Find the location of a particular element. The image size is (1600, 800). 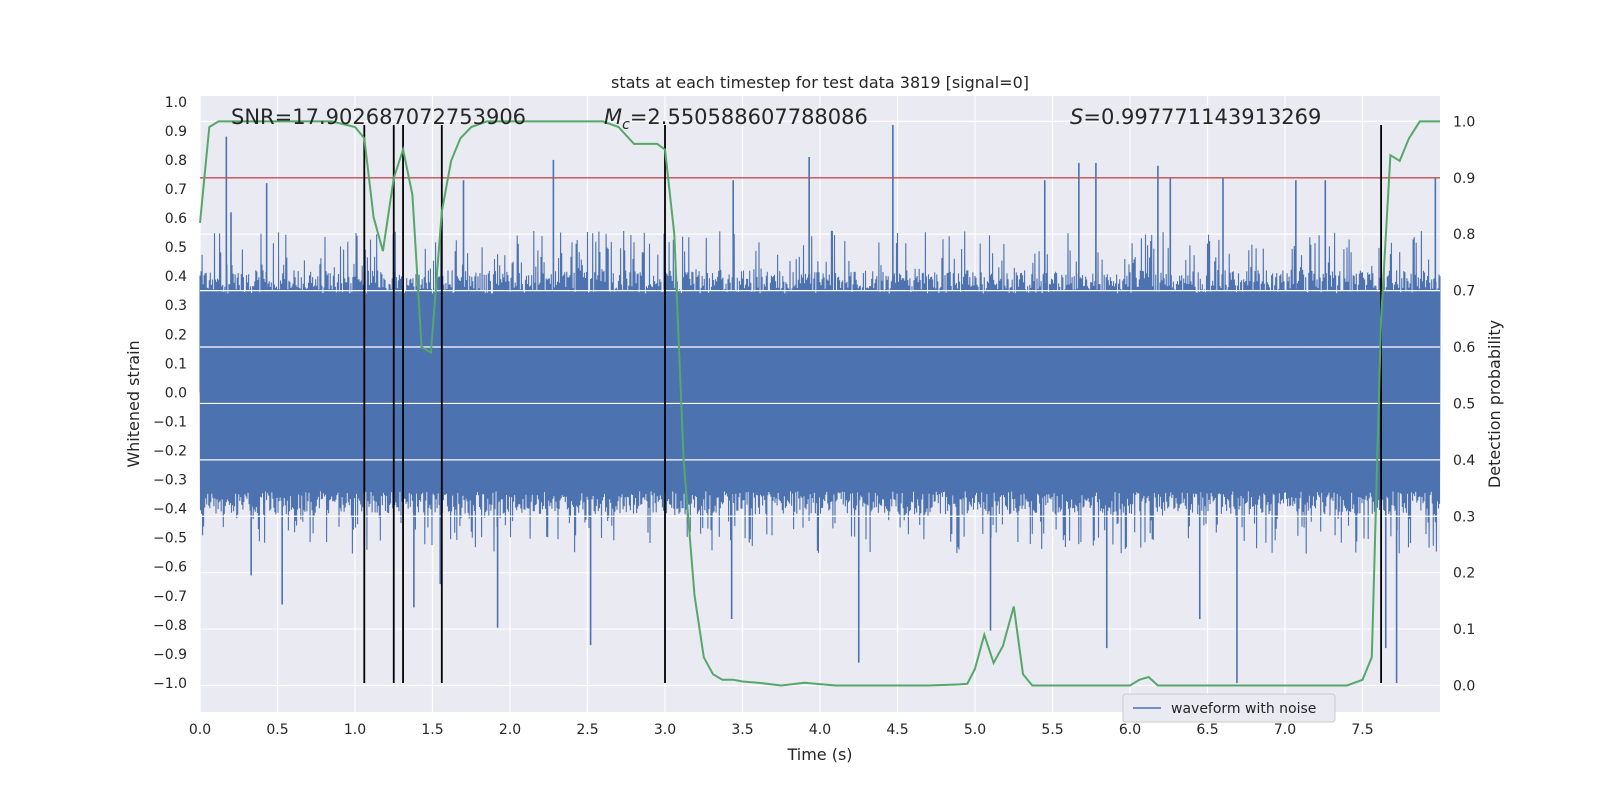

y2-tick-label: 1.0 is located at coordinates (1464, 122).